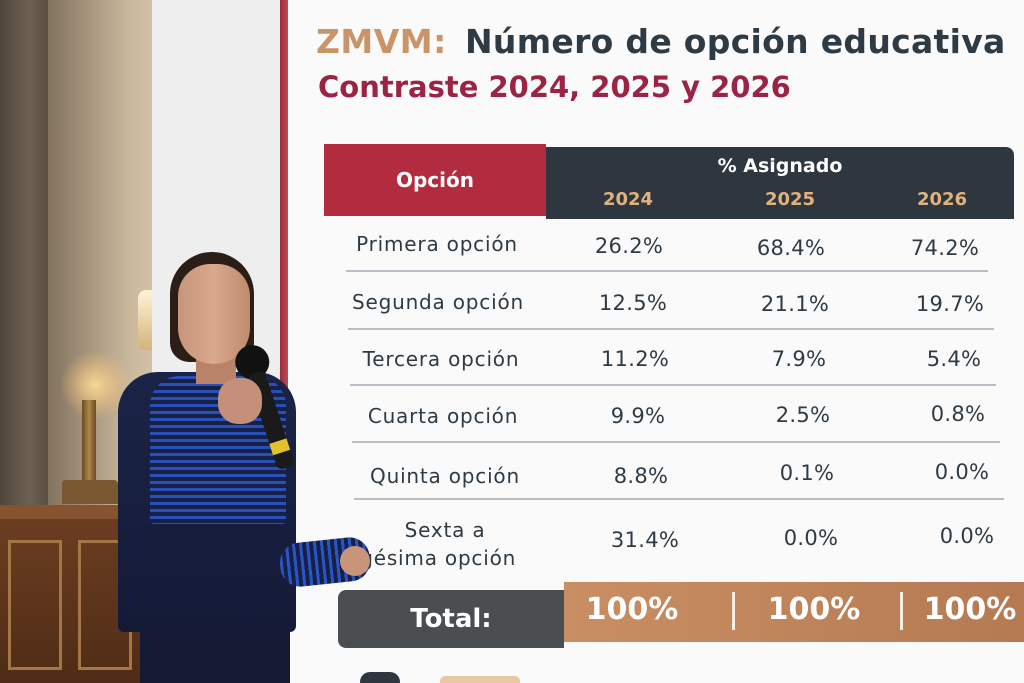  Describe the element at coordinates (438, 302) in the screenshot. I see `row-label: Segunda opción` at that location.